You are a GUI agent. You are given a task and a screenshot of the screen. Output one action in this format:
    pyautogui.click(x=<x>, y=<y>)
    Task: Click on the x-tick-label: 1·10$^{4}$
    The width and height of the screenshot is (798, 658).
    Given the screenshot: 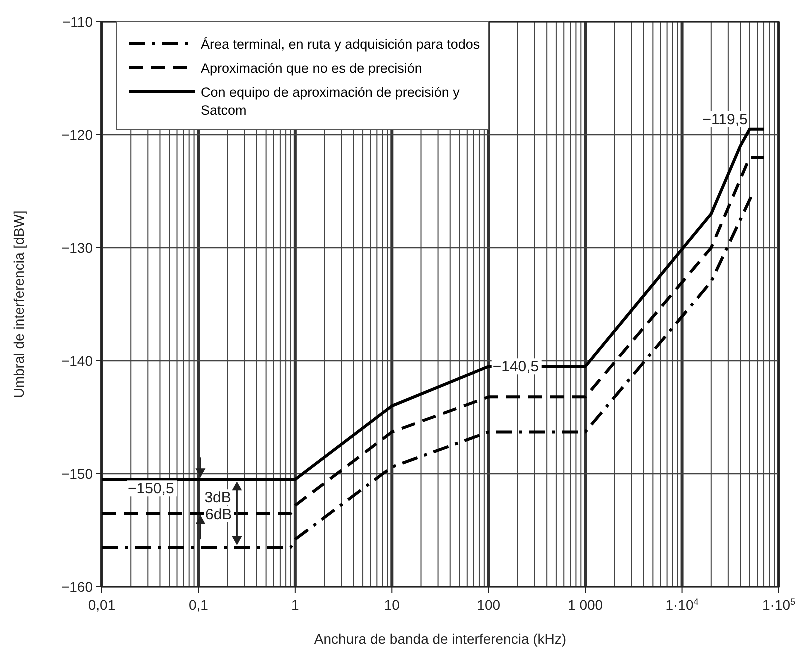 What is the action you would take?
    pyautogui.click(x=682, y=605)
    